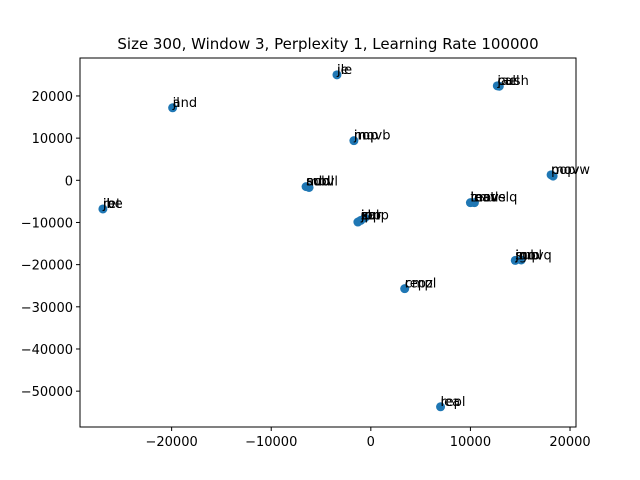 This screenshot has height=480, width=640. I want to click on y-tick-label: 10000, so click(52, 139).